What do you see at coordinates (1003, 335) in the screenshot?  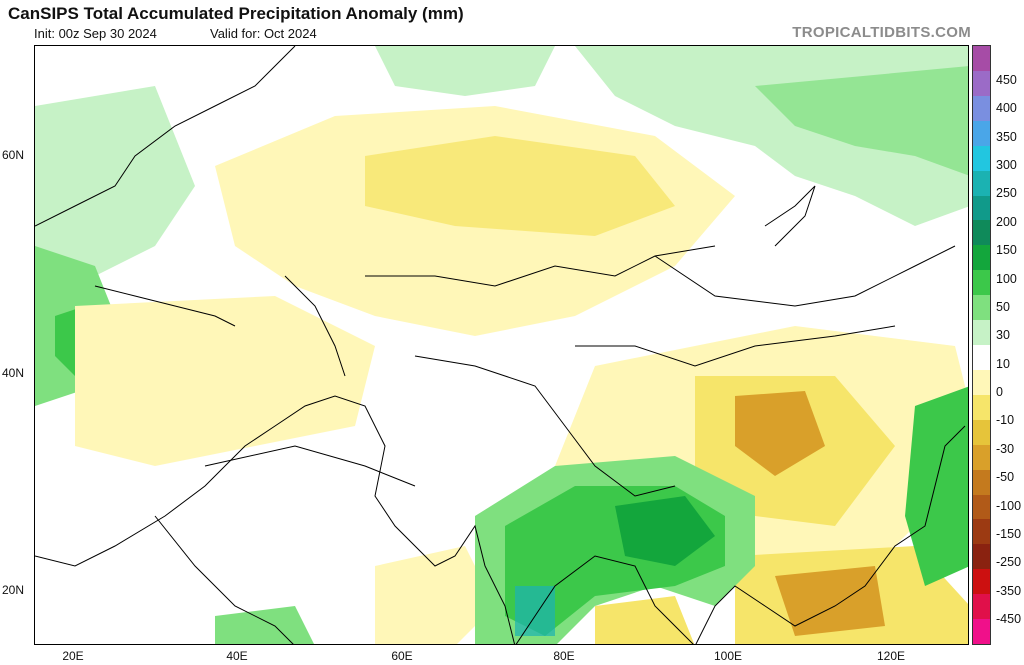 I see `colorbar-label: 30` at bounding box center [1003, 335].